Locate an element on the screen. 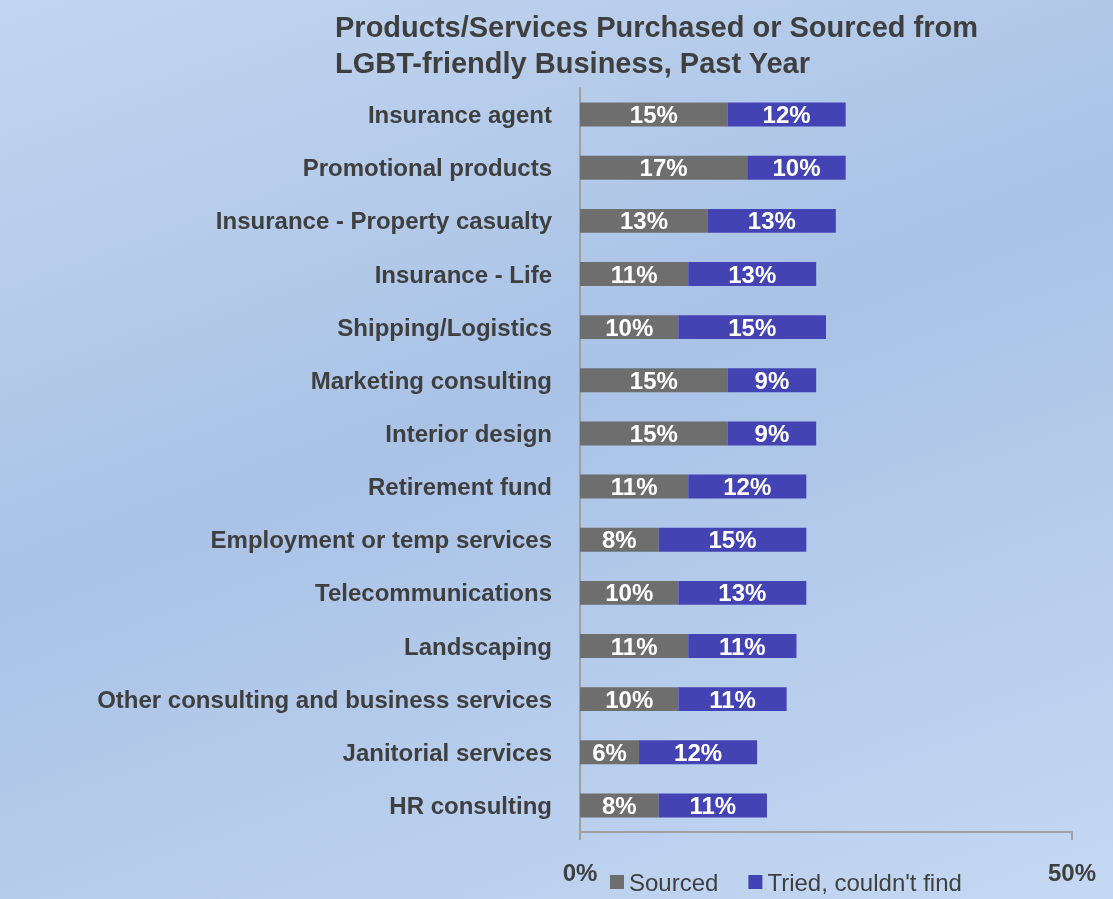 This screenshot has height=899, width=1113. y-tick-label: Insurance agent is located at coordinates (459, 115).